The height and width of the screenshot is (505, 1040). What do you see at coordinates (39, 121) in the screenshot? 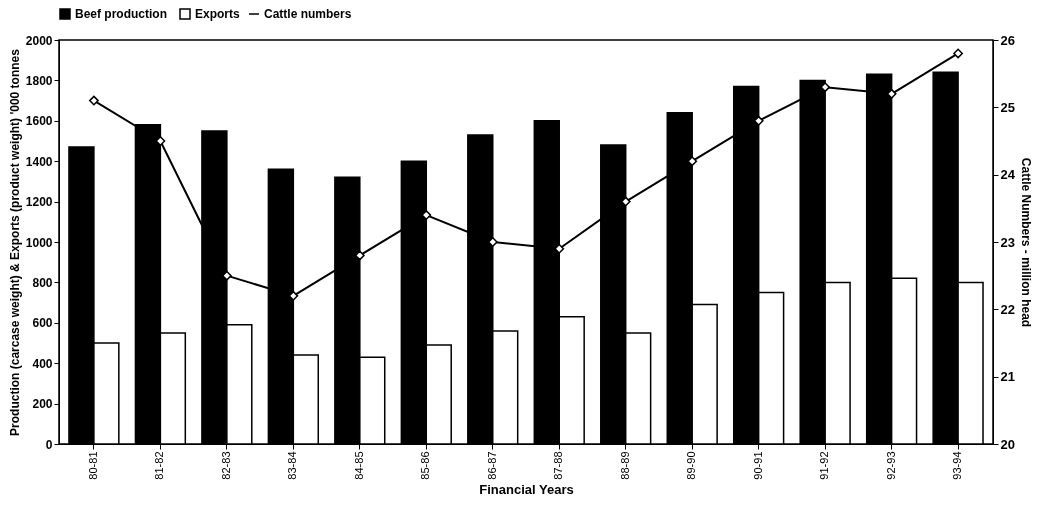
I see `y-tick-label: 1600` at bounding box center [39, 121].